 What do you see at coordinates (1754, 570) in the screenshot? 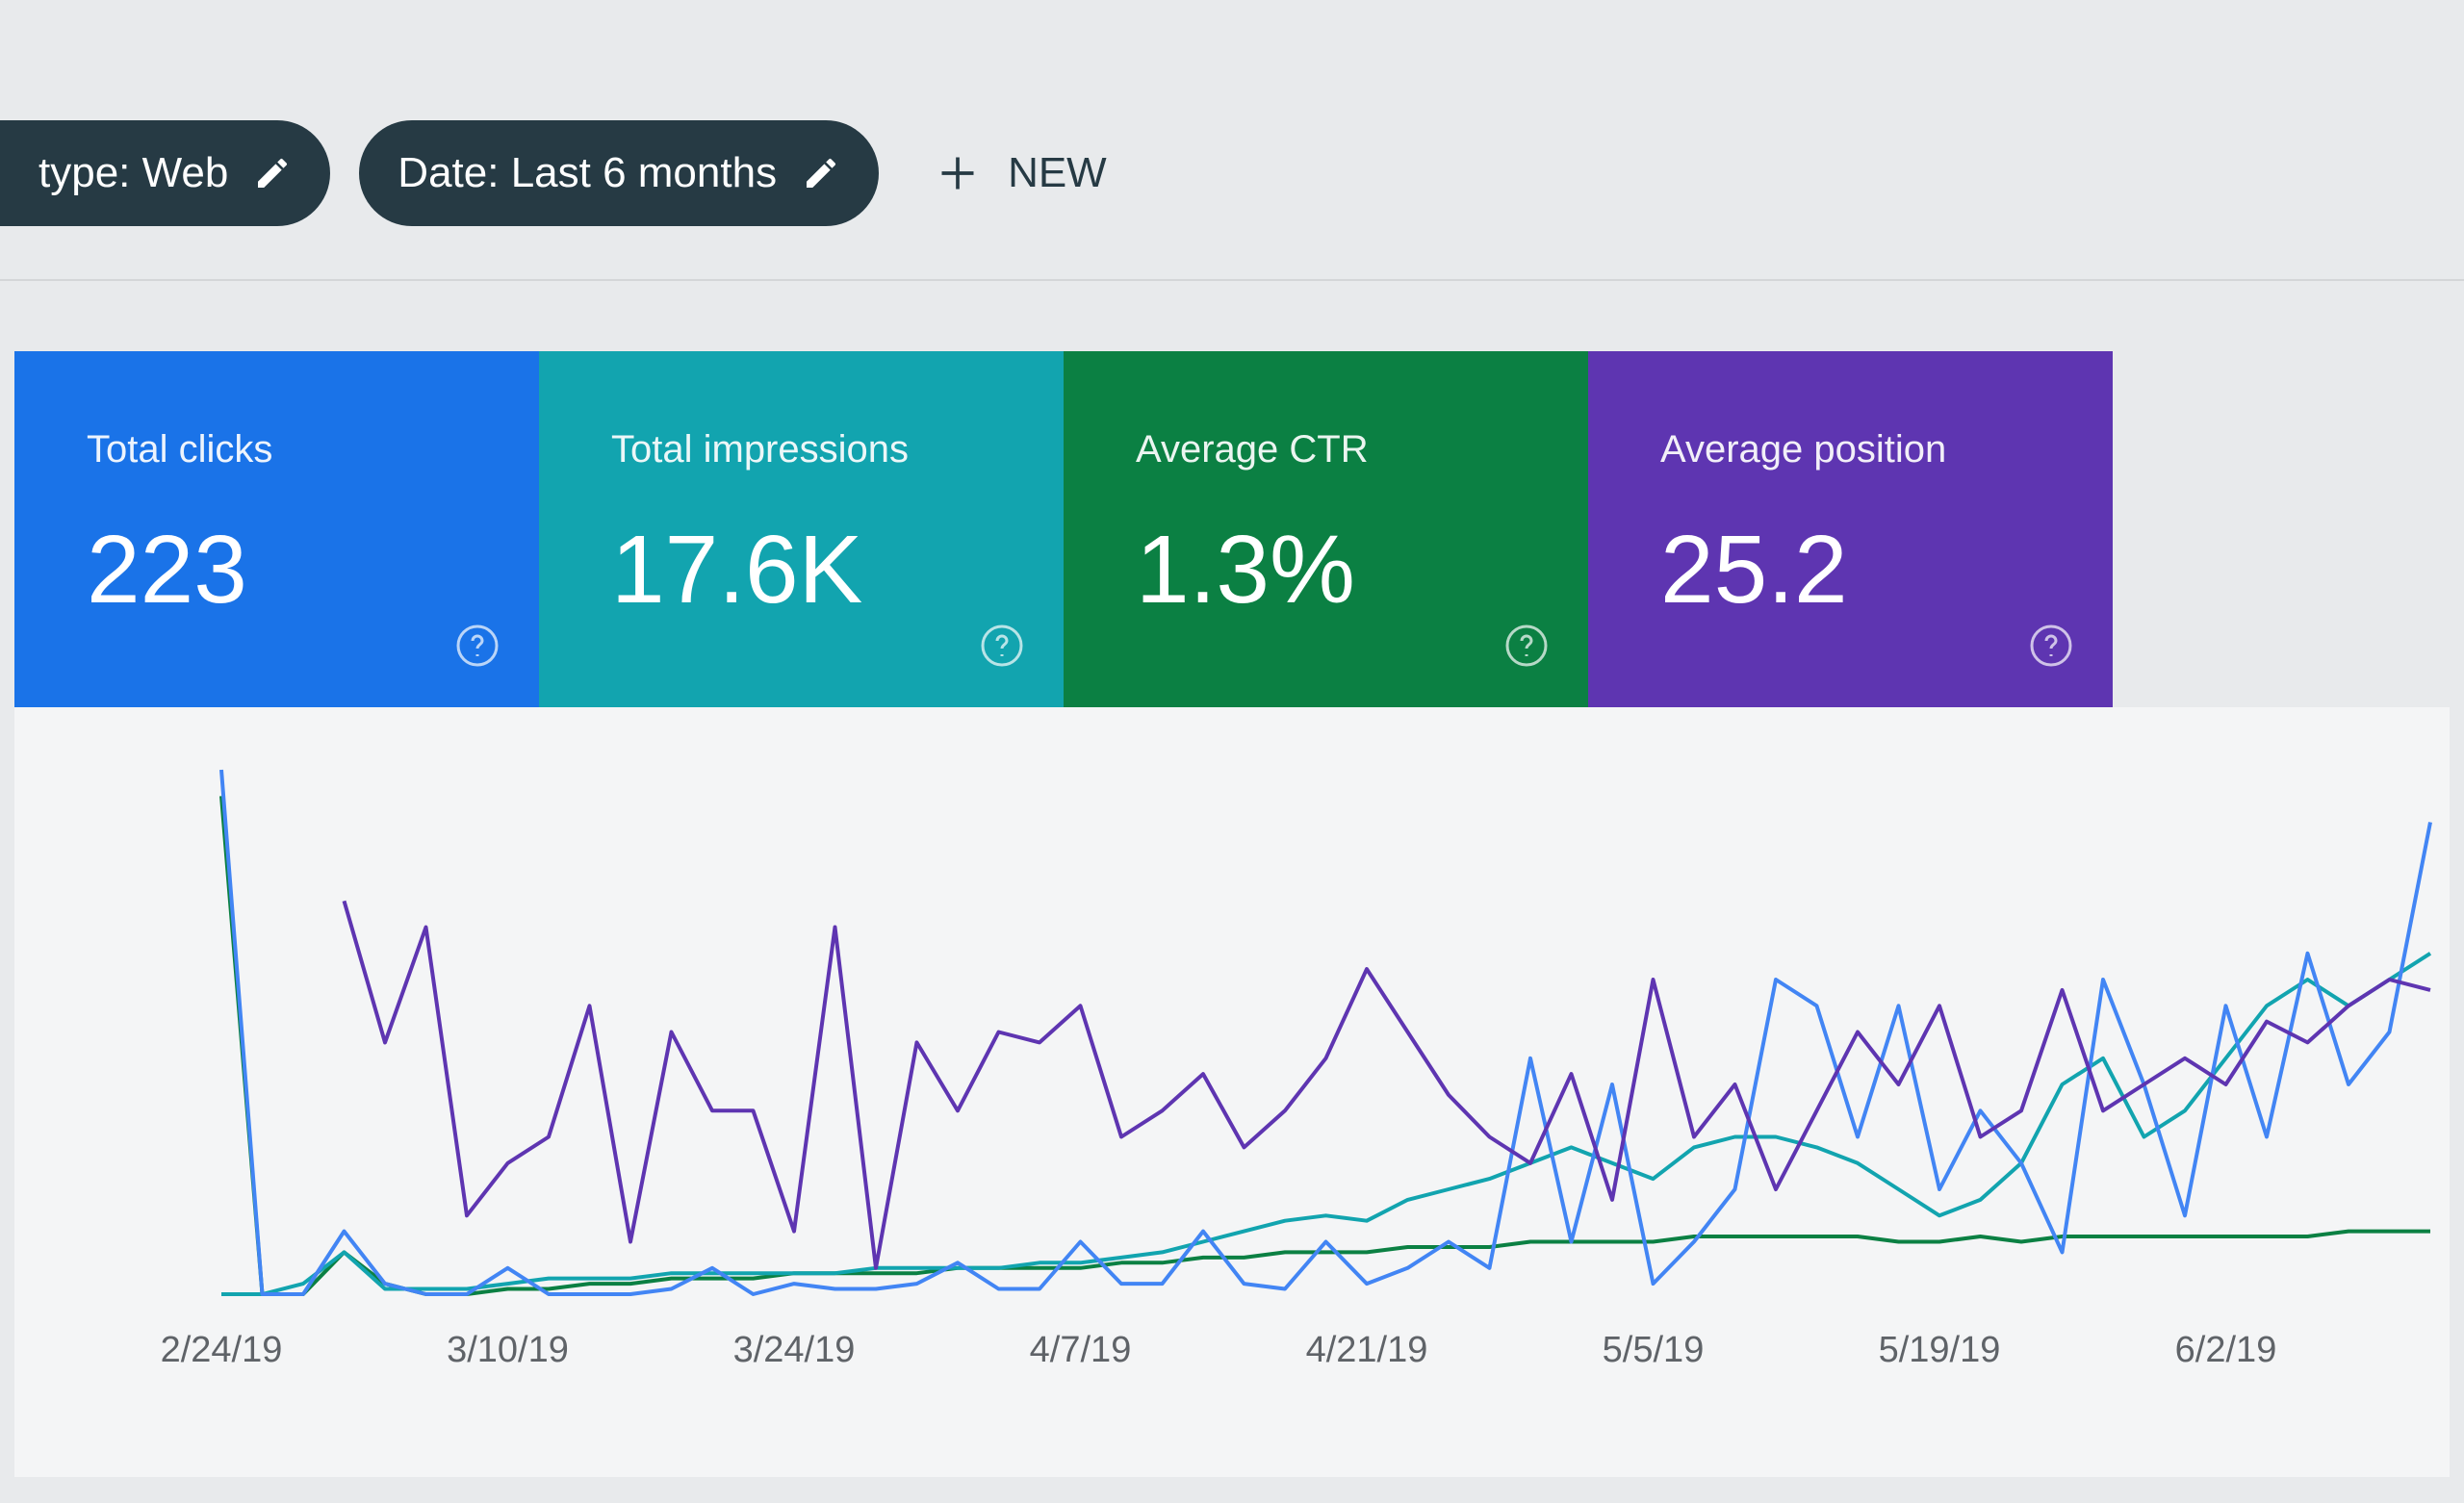
I see `metric-value: 25.2` at bounding box center [1754, 570].